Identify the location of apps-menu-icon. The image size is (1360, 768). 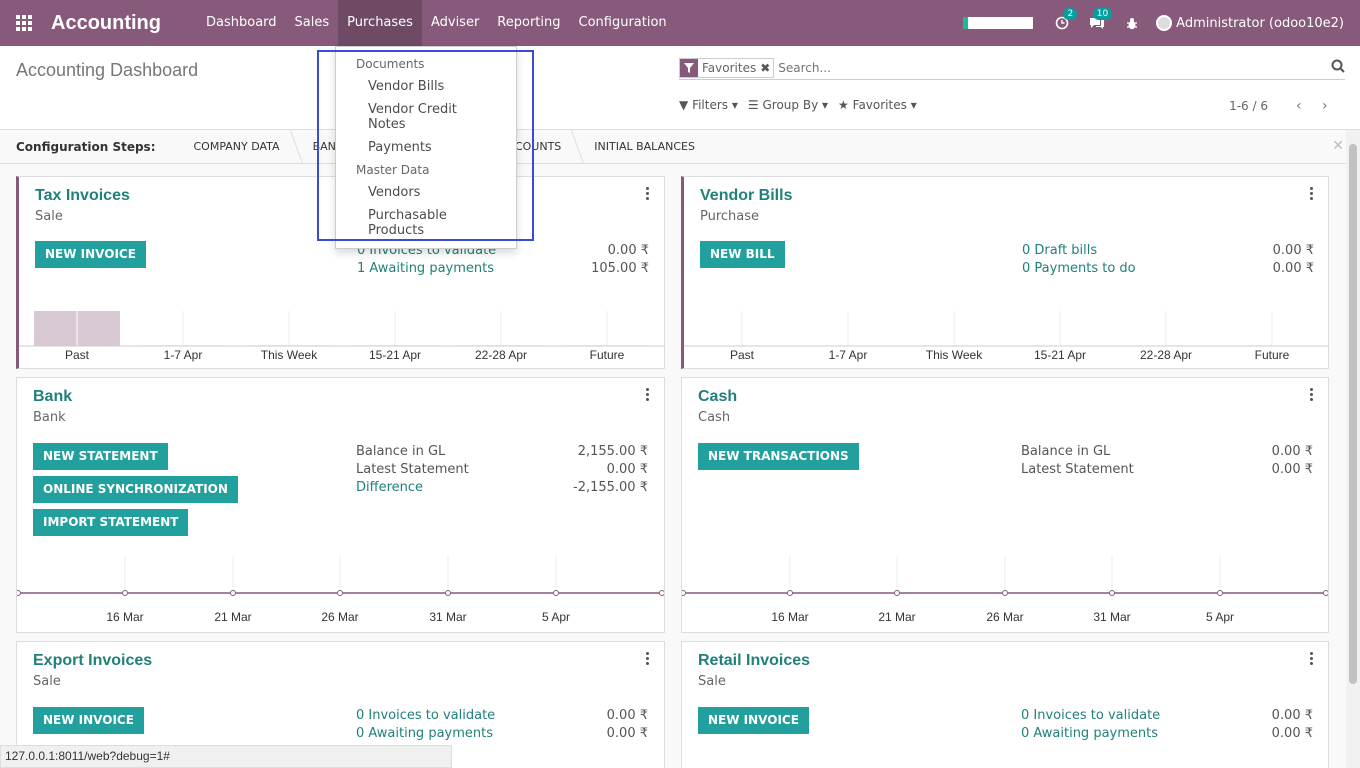
(24, 23).